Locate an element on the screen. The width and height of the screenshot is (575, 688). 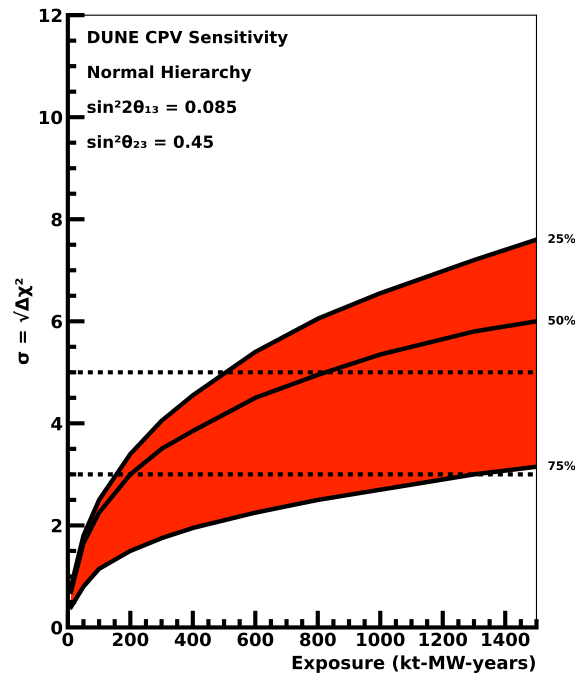
y-tick-label: 8 is located at coordinates (57, 219).